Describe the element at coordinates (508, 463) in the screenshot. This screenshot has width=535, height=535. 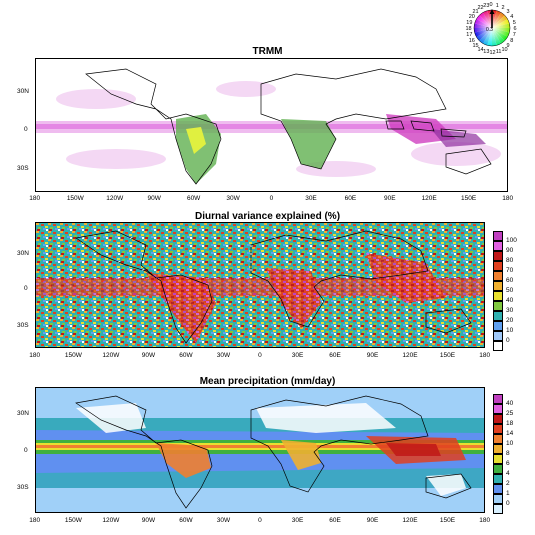
I see `colorbar-tick-label: 6` at that location.